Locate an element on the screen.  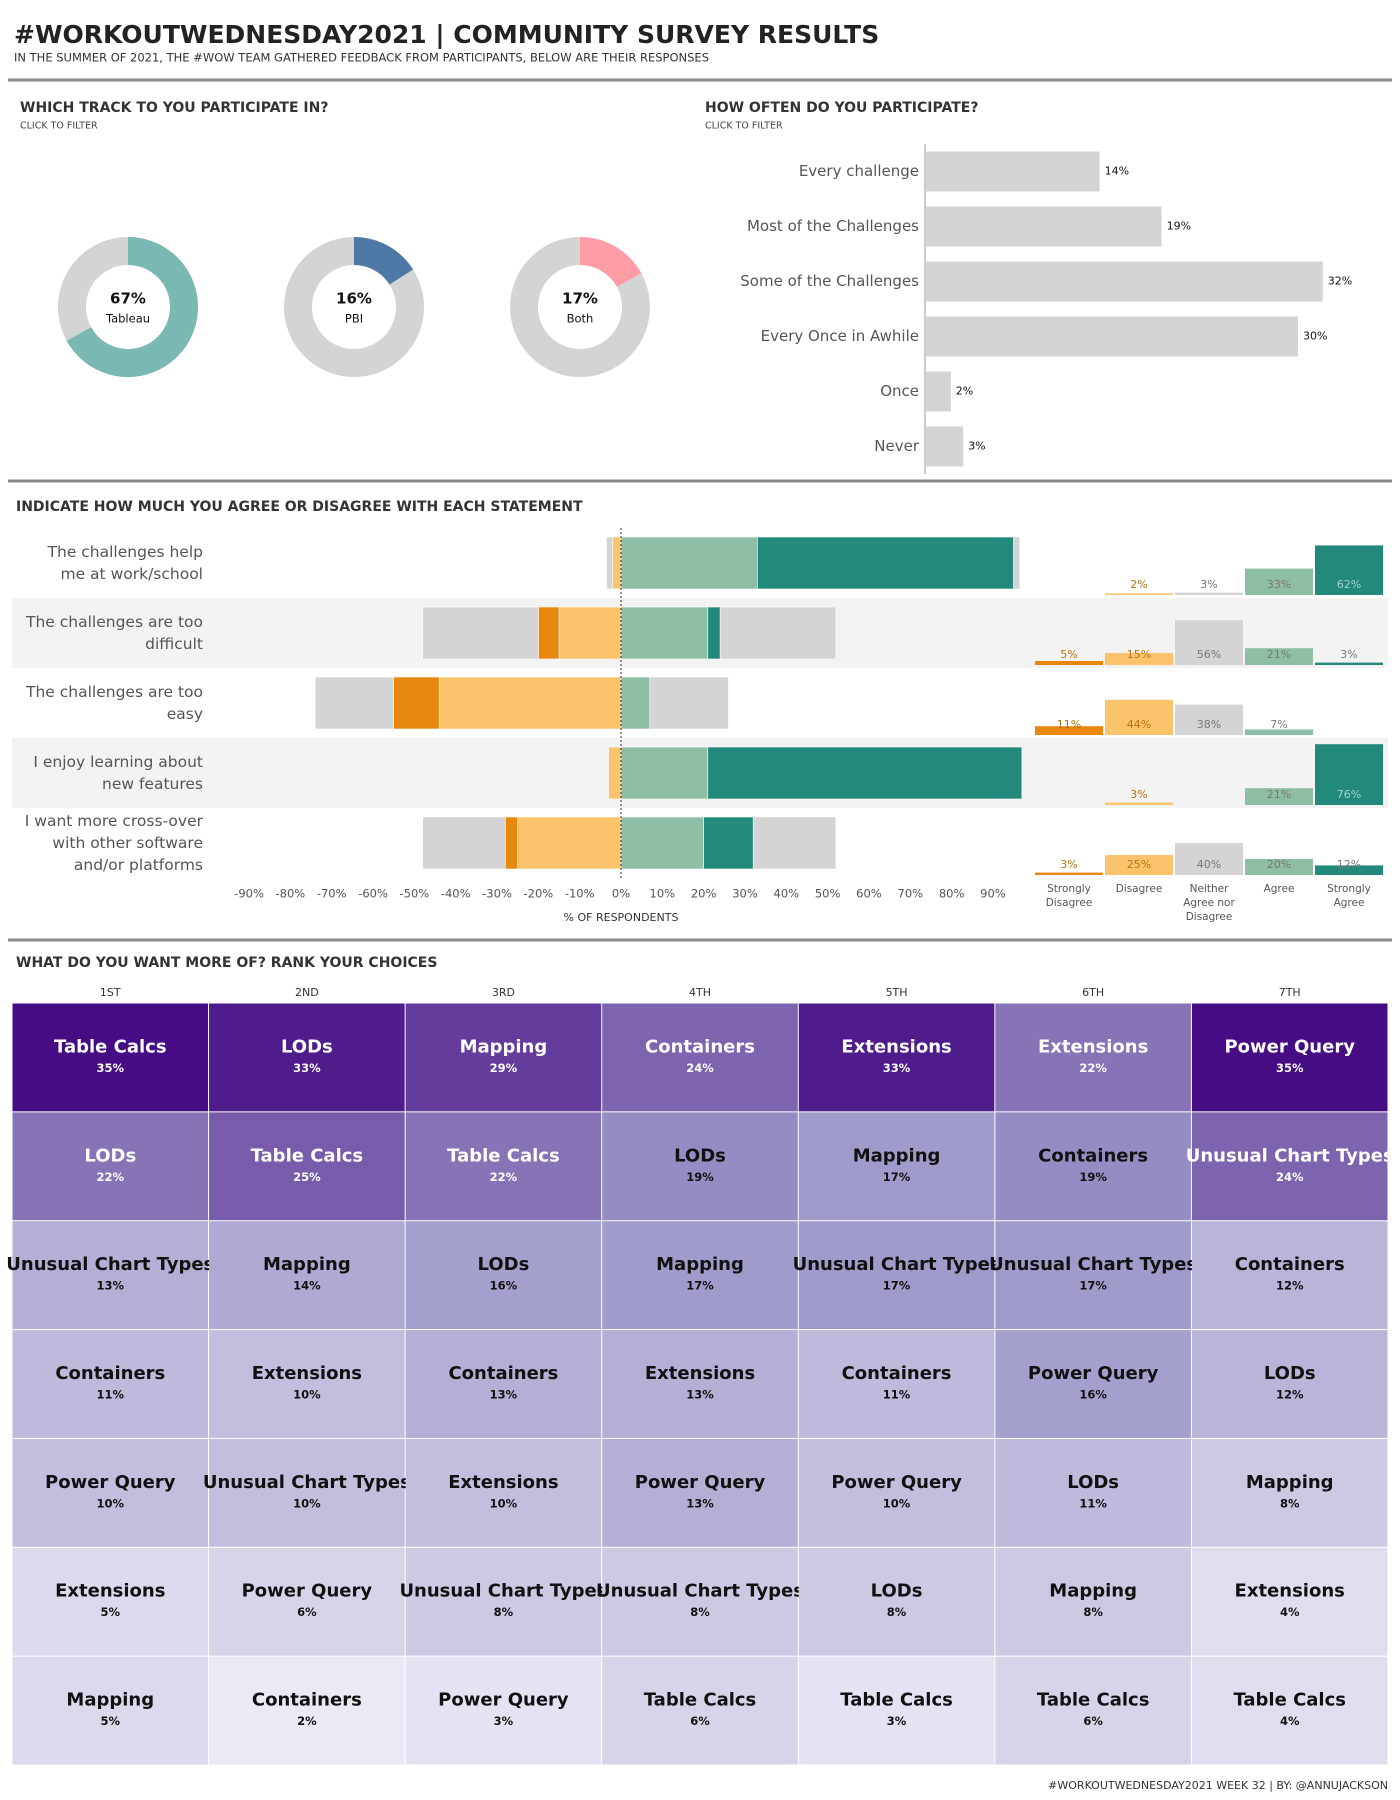
bar-value-label: 32% is located at coordinates (1340, 281).